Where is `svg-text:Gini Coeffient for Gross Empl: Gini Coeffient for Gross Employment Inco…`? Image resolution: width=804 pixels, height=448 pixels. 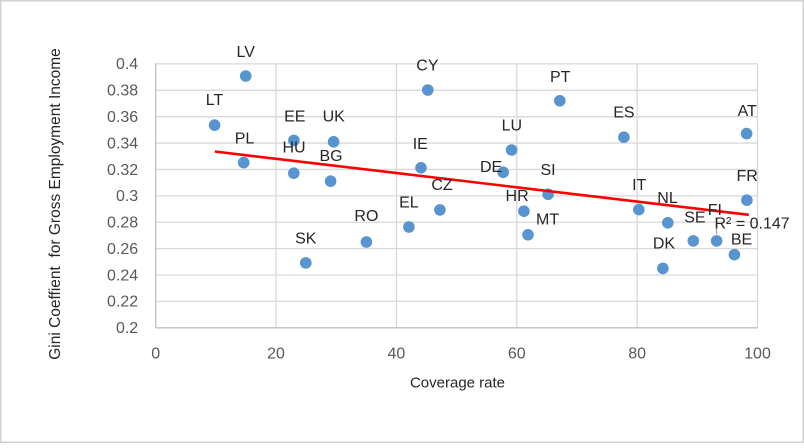
svg-text:Gini Coeffient for Gross Empl: Gini Coeffient for Gross Employment Inco… is located at coordinates (55, 204).